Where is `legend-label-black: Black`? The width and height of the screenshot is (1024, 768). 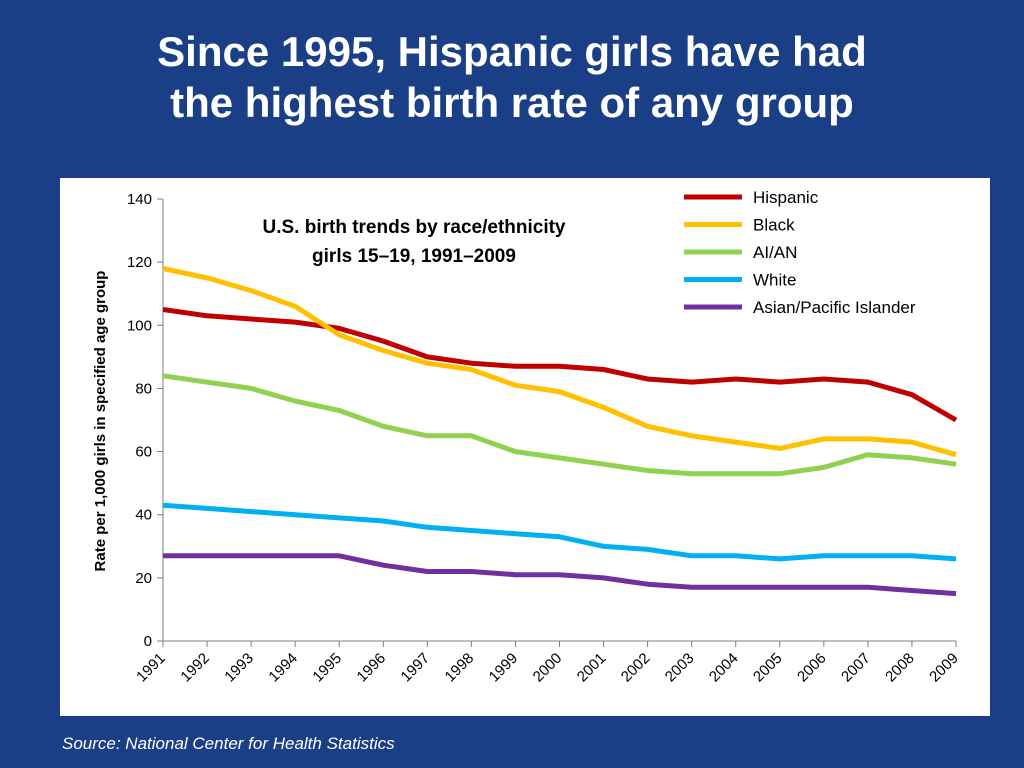 legend-label-black: Black is located at coordinates (774, 225).